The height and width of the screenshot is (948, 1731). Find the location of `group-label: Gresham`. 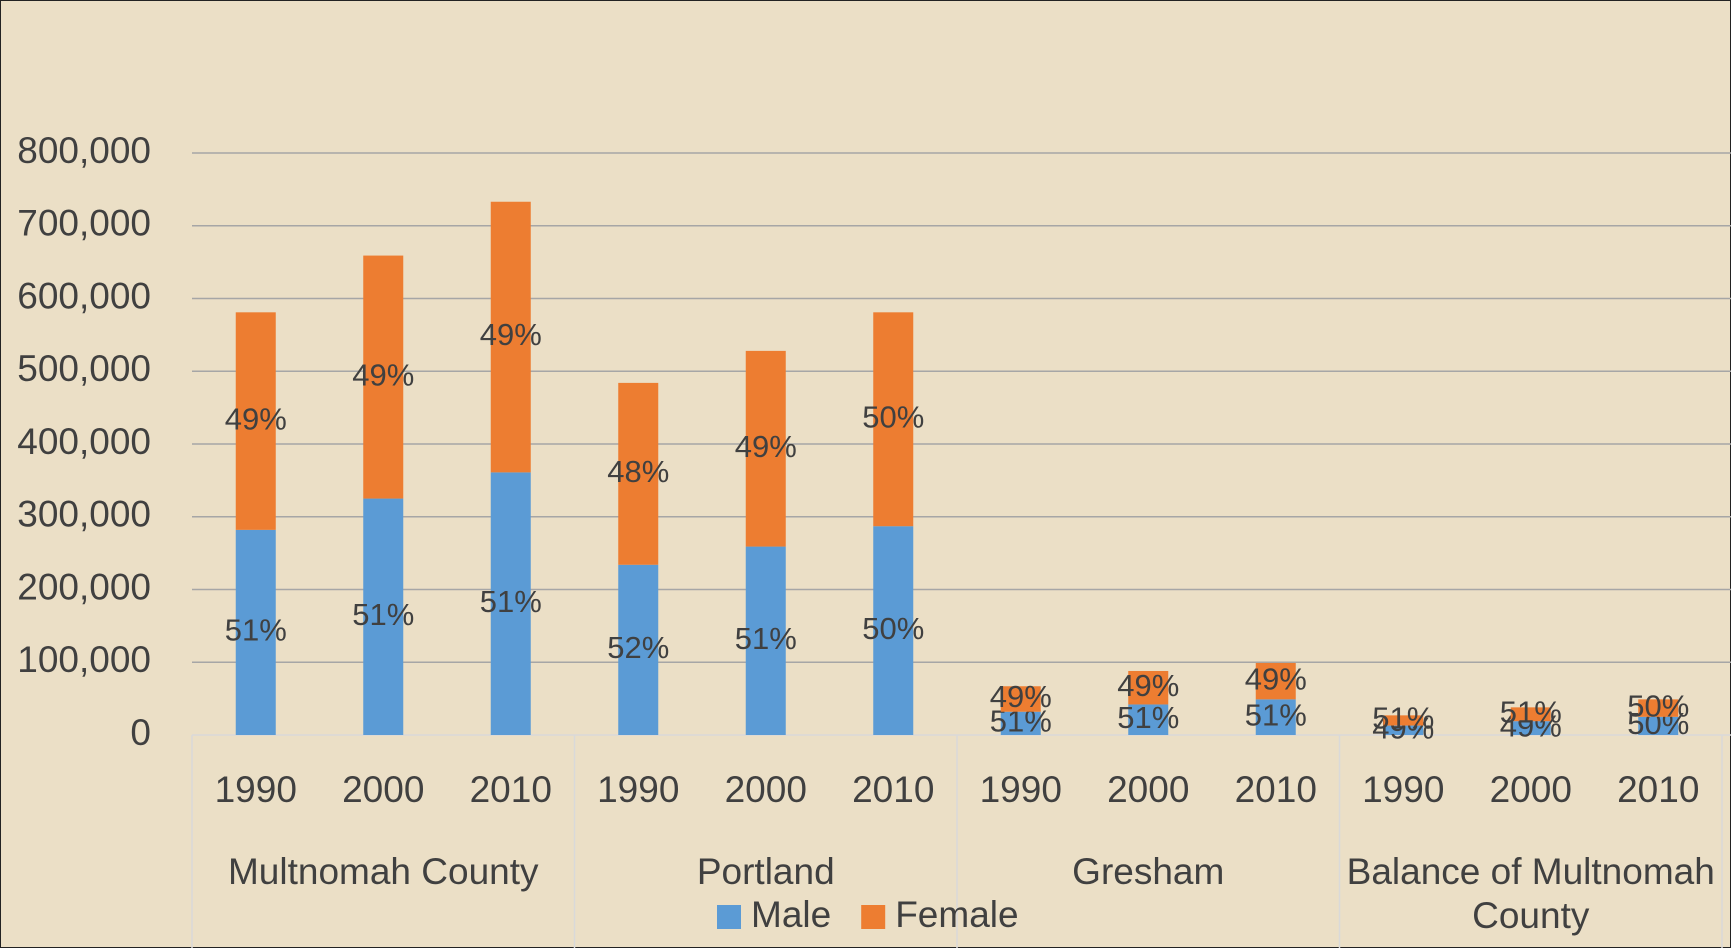

group-label: Gresham is located at coordinates (1148, 871).